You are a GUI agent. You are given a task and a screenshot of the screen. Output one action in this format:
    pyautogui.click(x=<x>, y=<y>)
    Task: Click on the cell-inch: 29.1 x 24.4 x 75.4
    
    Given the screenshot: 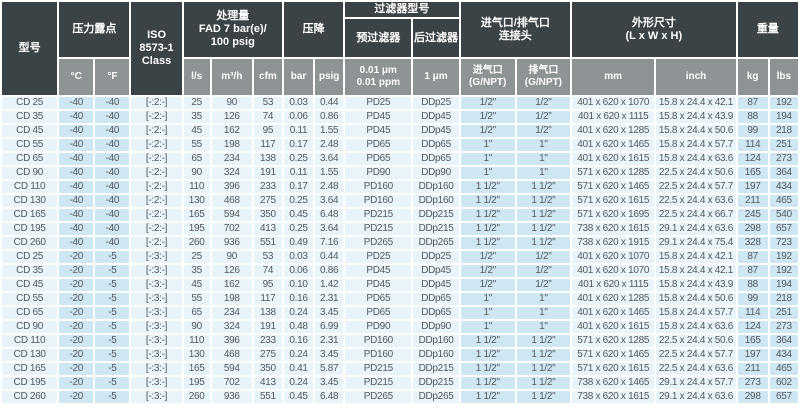 What is the action you would take?
    pyautogui.click(x=696, y=243)
    